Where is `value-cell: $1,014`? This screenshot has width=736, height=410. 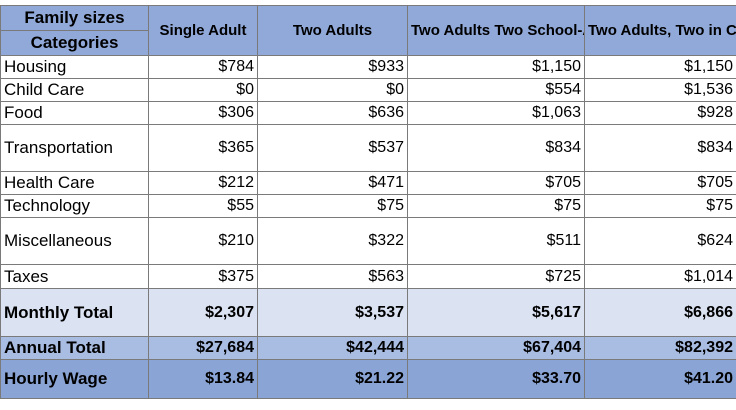 value-cell: $1,014 is located at coordinates (660, 276).